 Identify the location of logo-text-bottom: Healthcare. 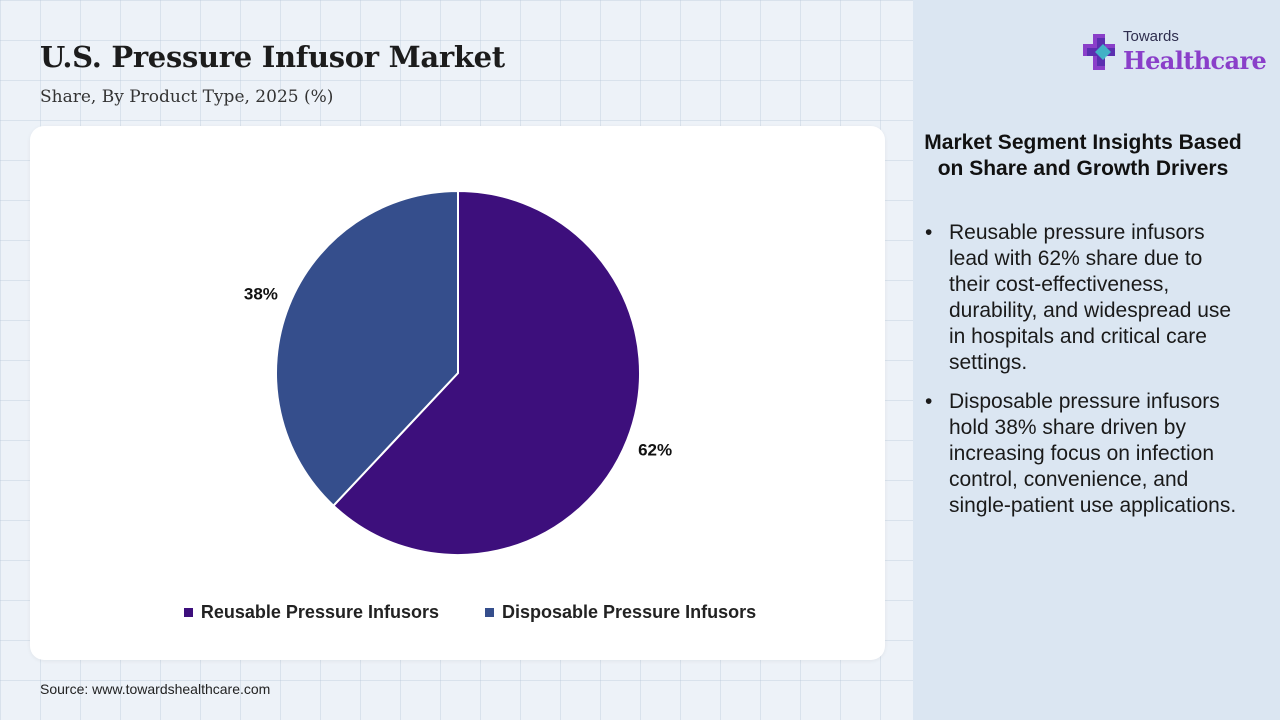
(1195, 60).